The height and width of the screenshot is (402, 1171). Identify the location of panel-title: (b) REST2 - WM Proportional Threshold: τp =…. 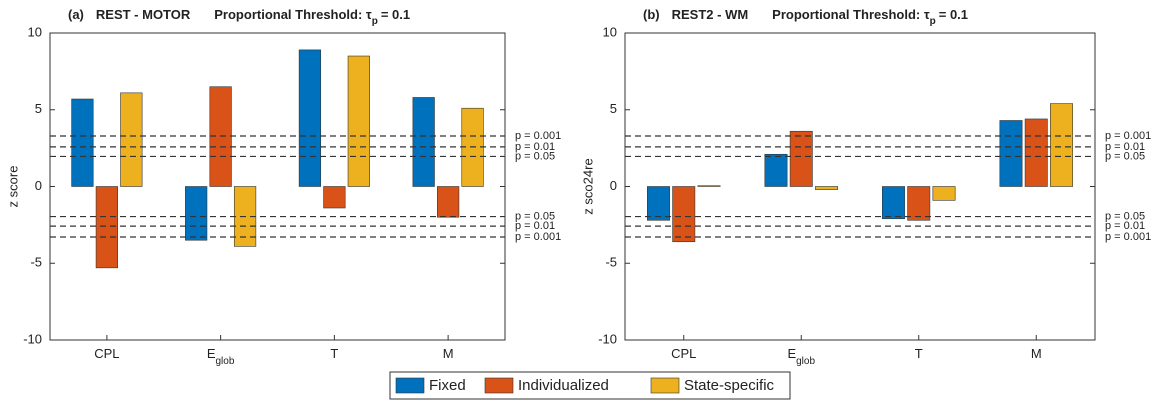
(805, 16).